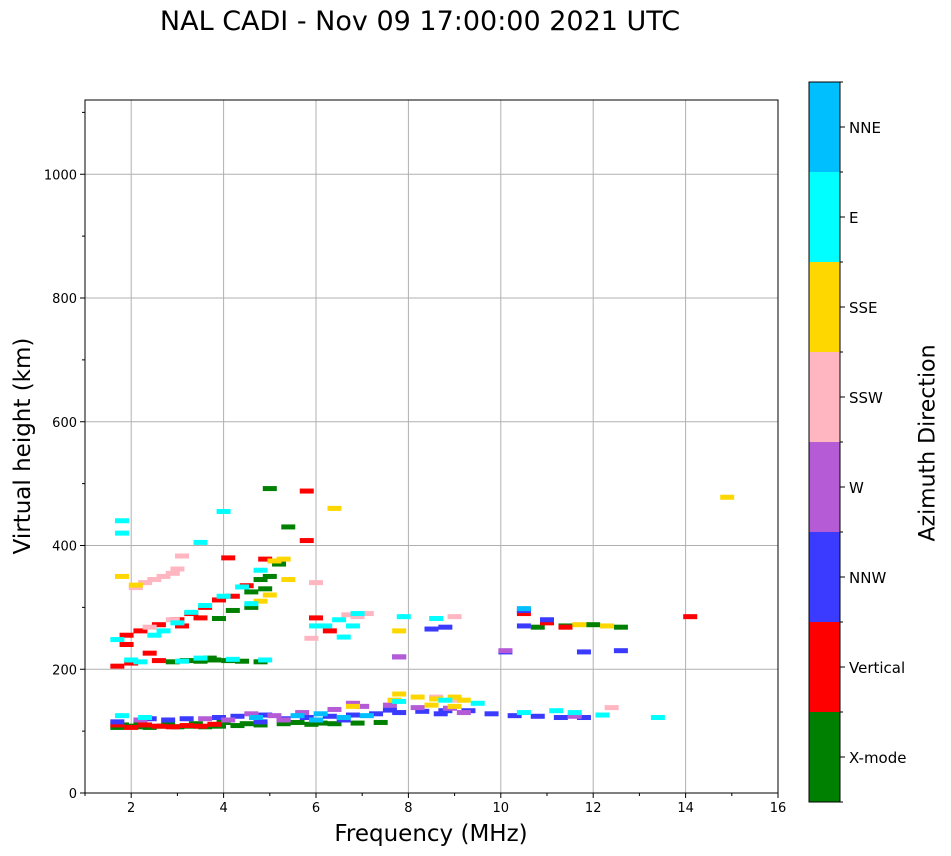 The height and width of the screenshot is (856, 951). I want to click on x-tick-label: 8, so click(408, 808).